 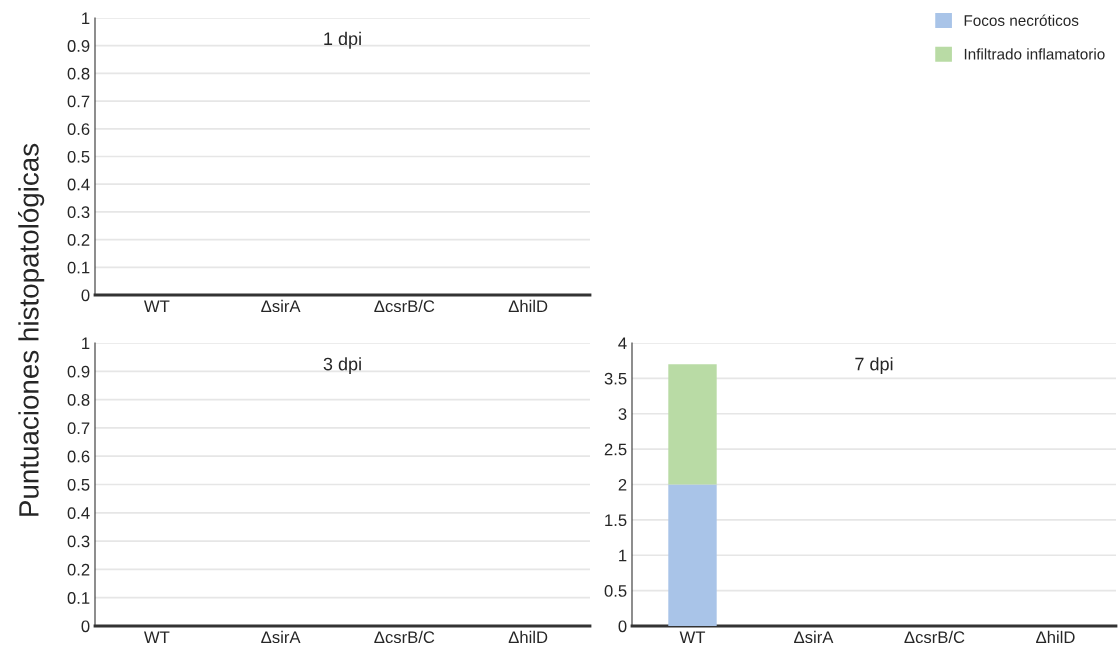 I want to click on text: 1 dpi, so click(x=342, y=40).